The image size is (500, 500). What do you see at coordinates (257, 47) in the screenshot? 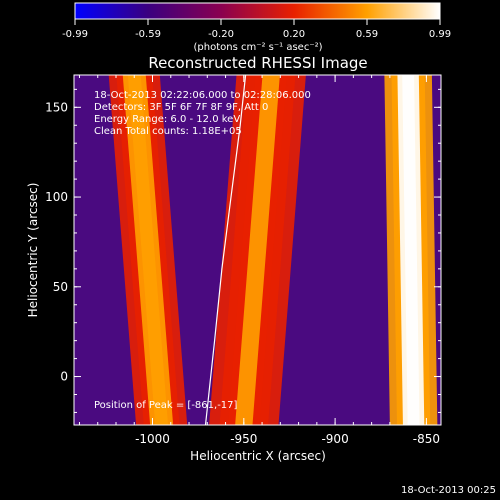
I see `colorbar-units-label: (photons cm⁻² s⁻¹ asec⁻²)` at bounding box center [257, 47].